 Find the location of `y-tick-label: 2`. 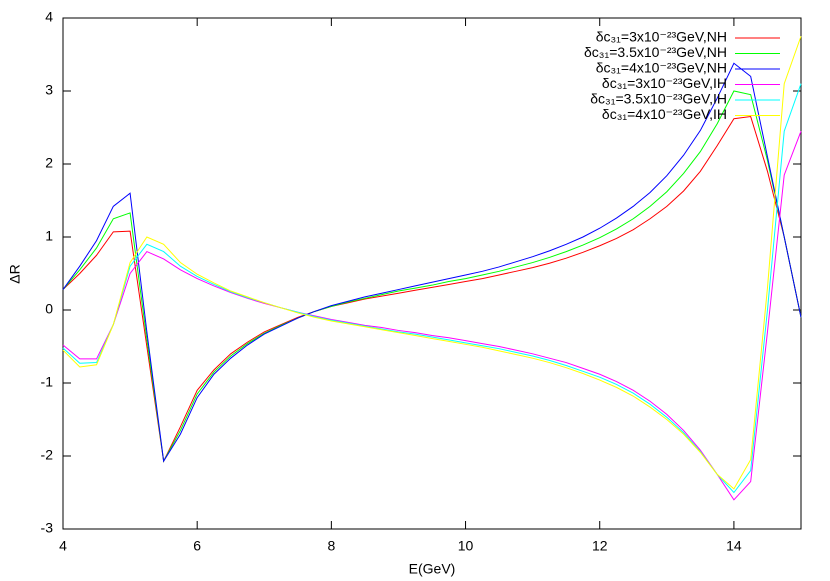

y-tick-label: 2 is located at coordinates (49, 163).